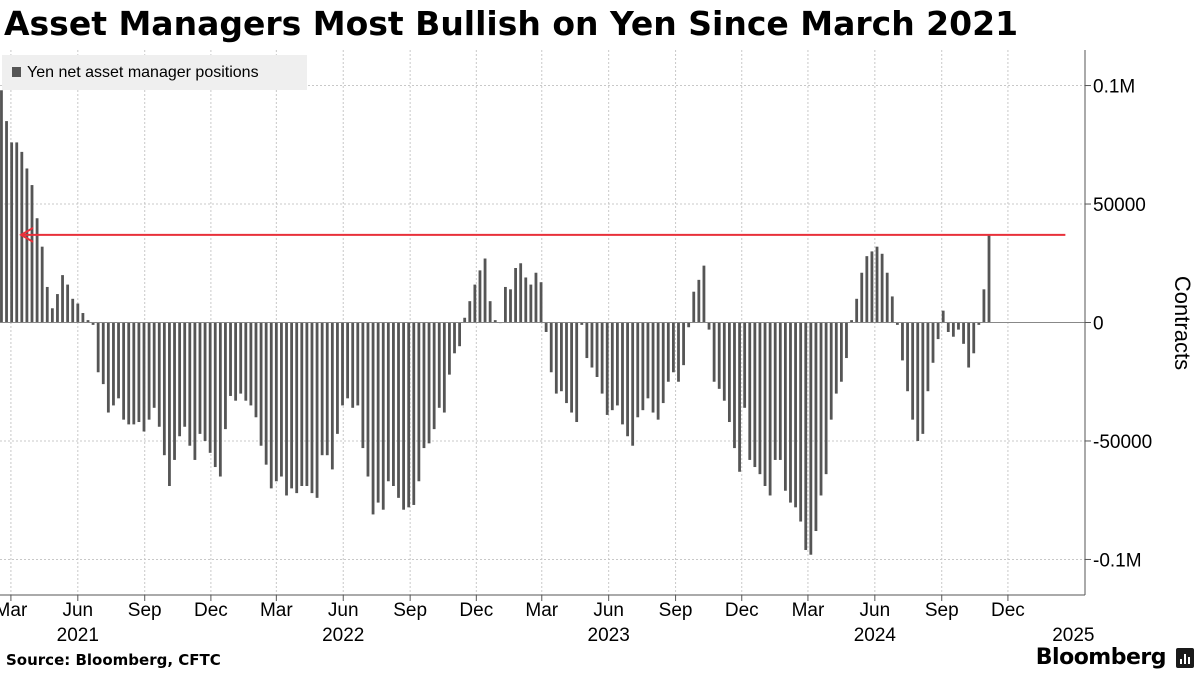 Image resolution: width=1200 pixels, height=675 pixels. Describe the element at coordinates (1185, 658) in the screenshot. I see `bloomberg-chart-icon` at that location.